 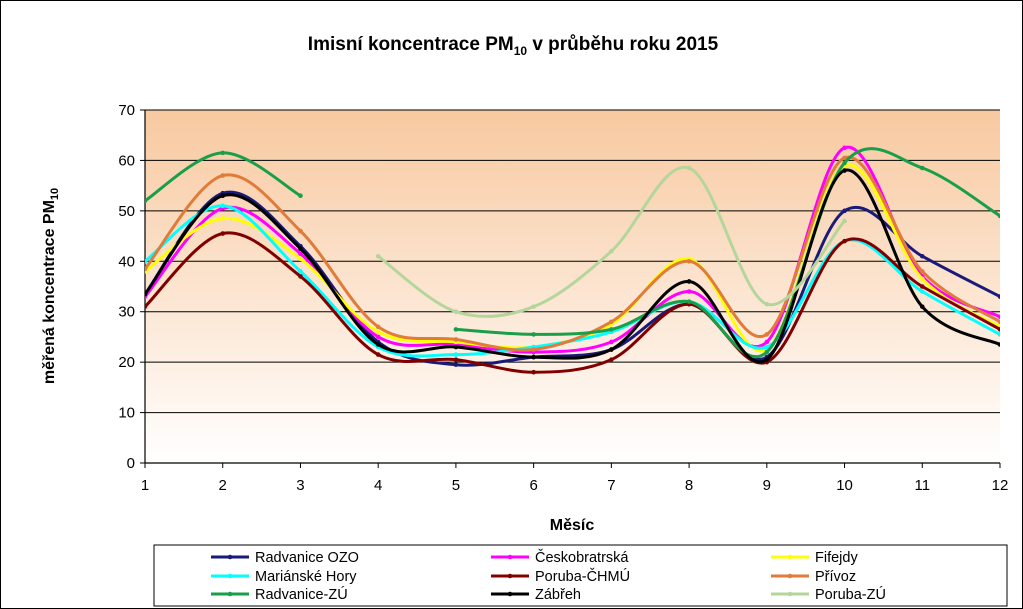 I want to click on legend-label: Poruba-ZÚ, so click(x=850, y=594).